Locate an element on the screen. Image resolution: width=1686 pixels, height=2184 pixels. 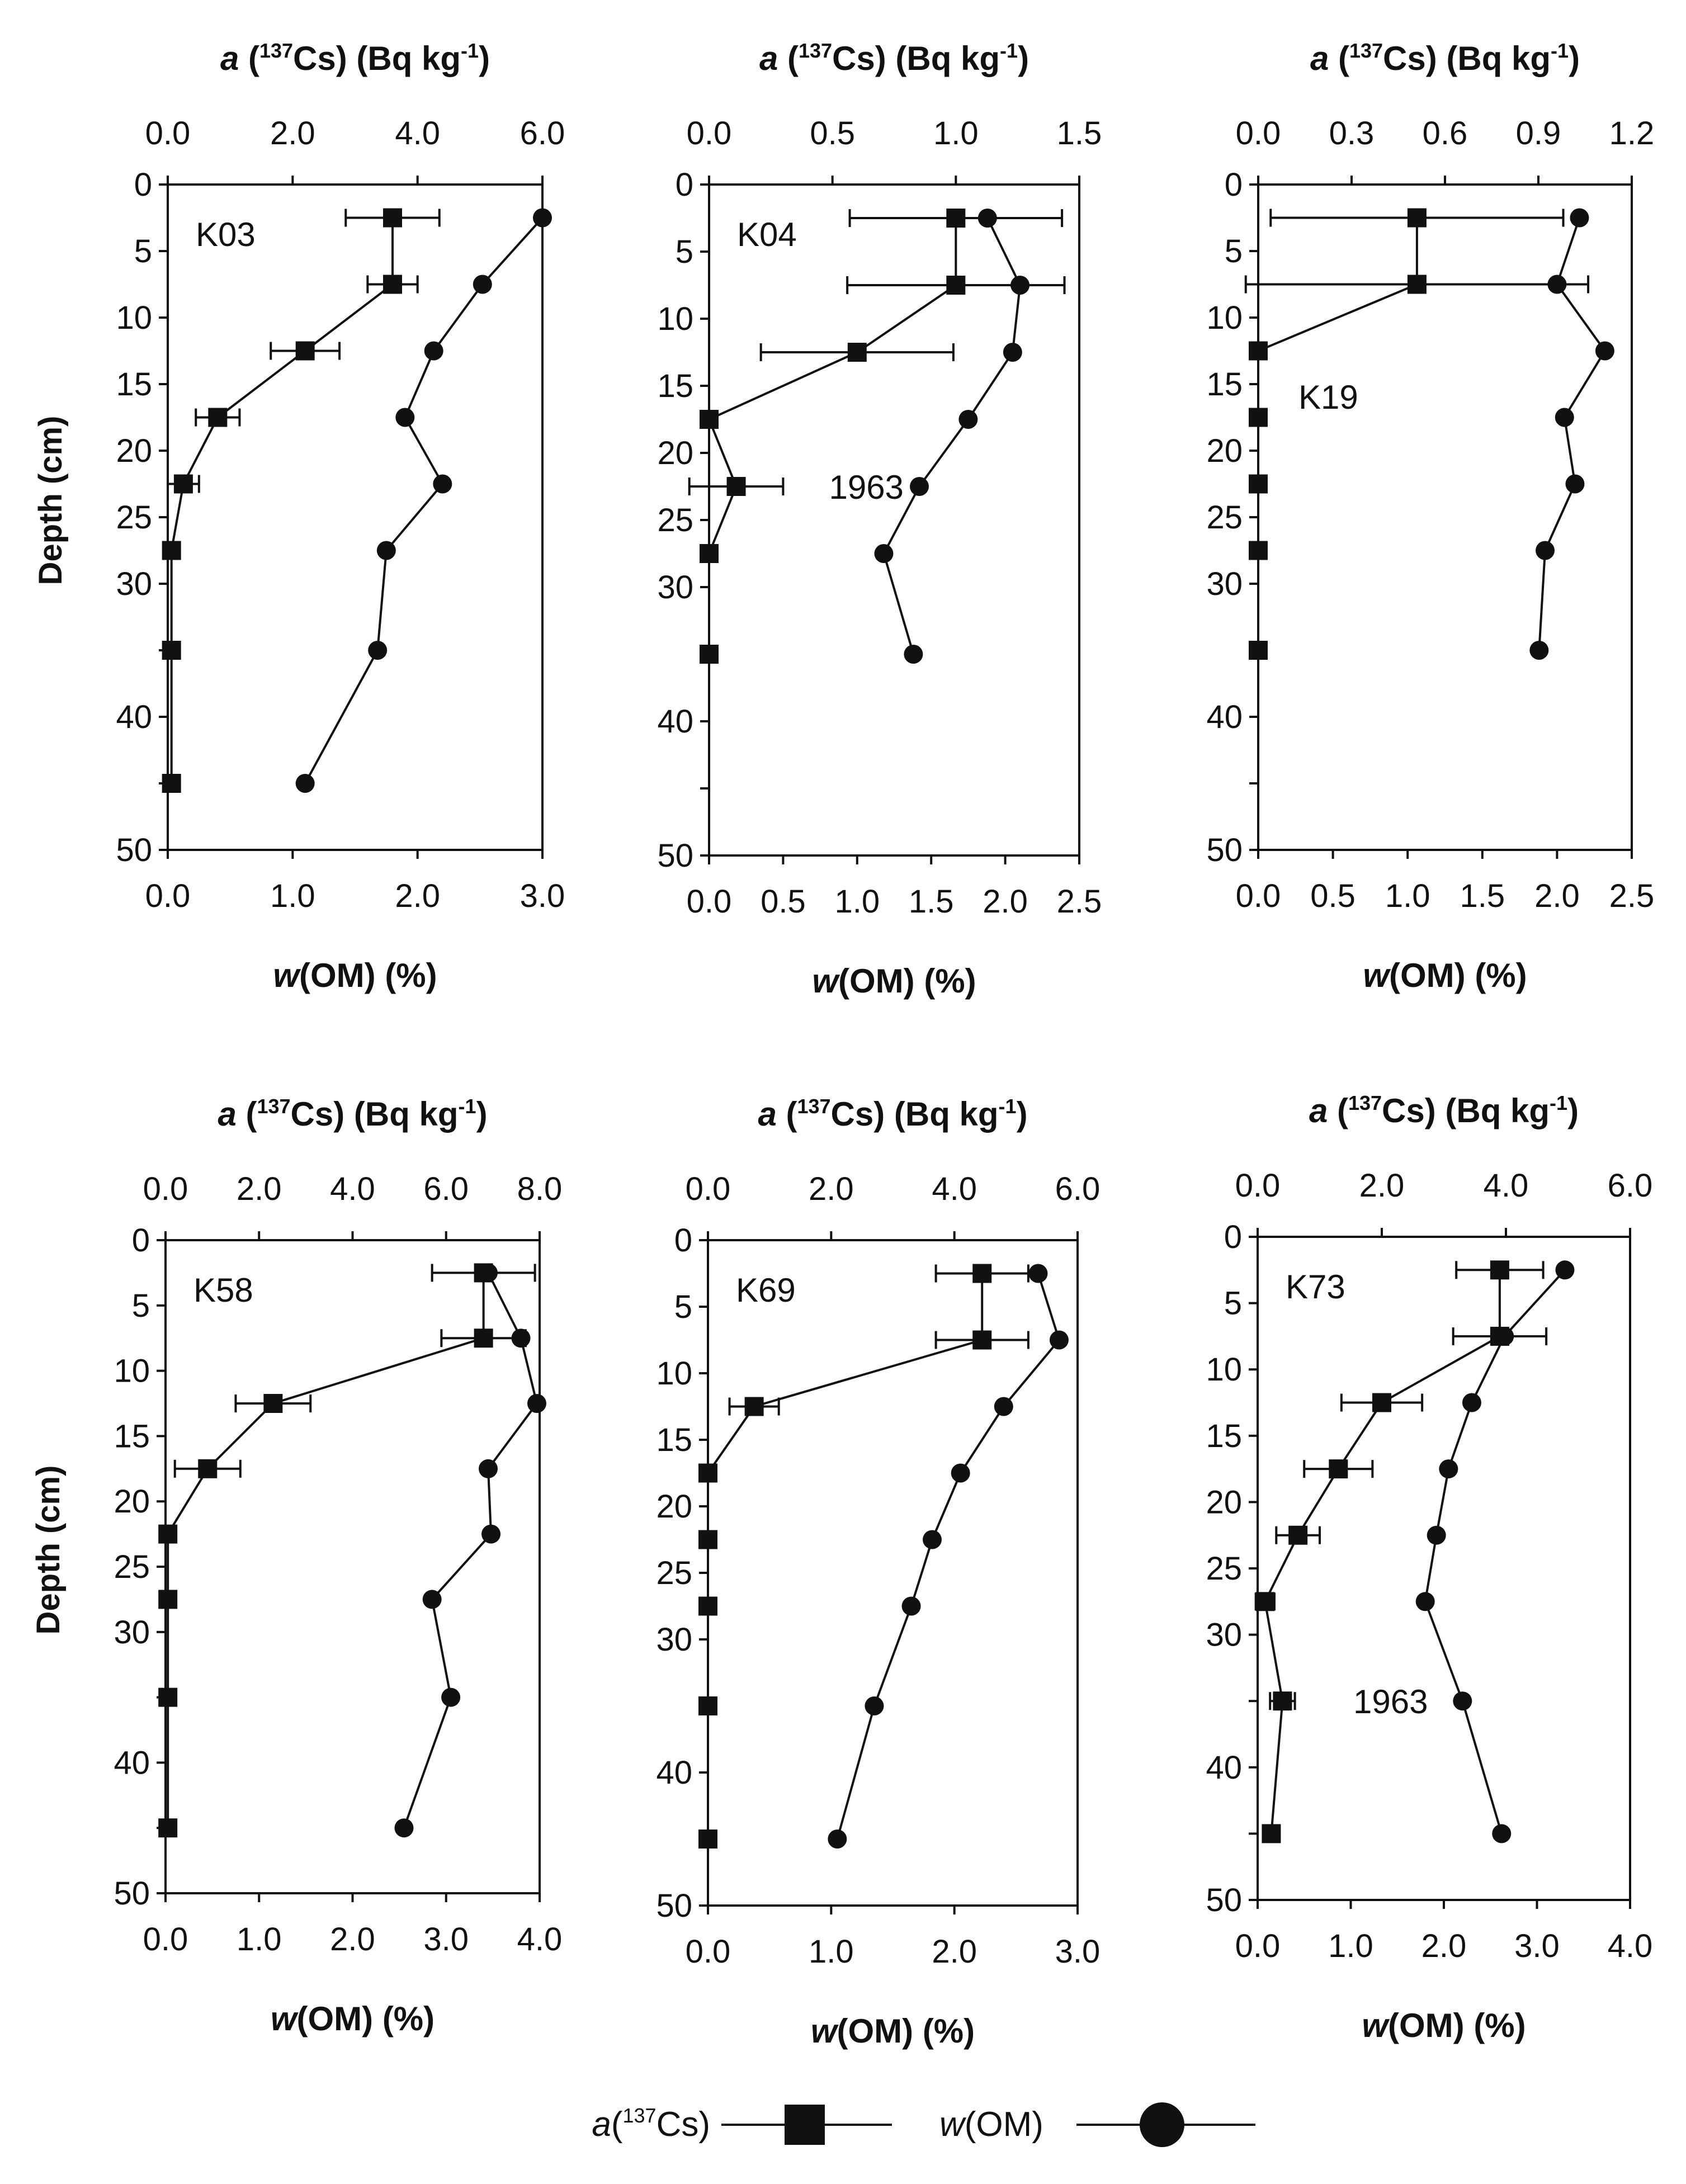
top-tick-label: 0.9 is located at coordinates (1538, 133).